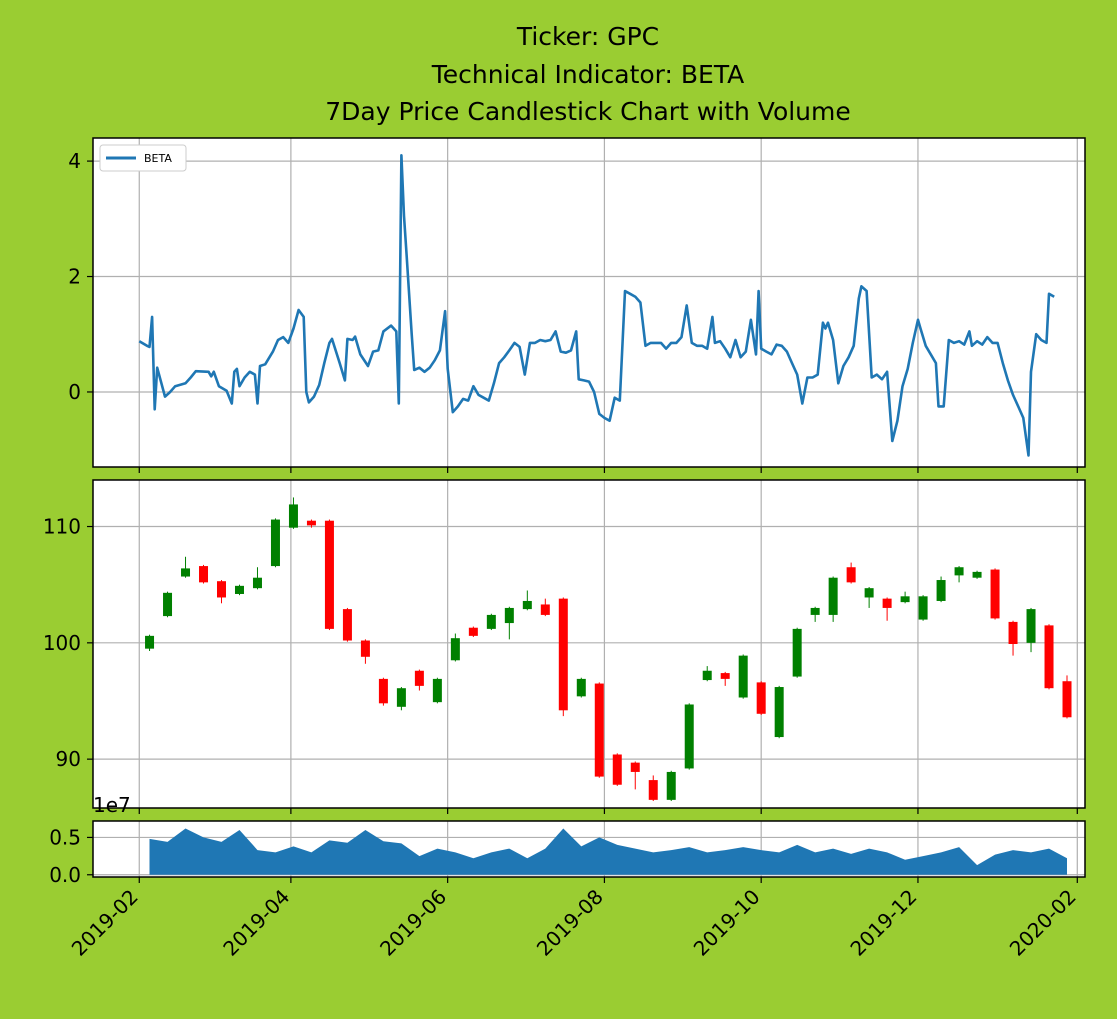 The width and height of the screenshot is (1117, 1019). I want to click on volume-area, so click(608, 851).